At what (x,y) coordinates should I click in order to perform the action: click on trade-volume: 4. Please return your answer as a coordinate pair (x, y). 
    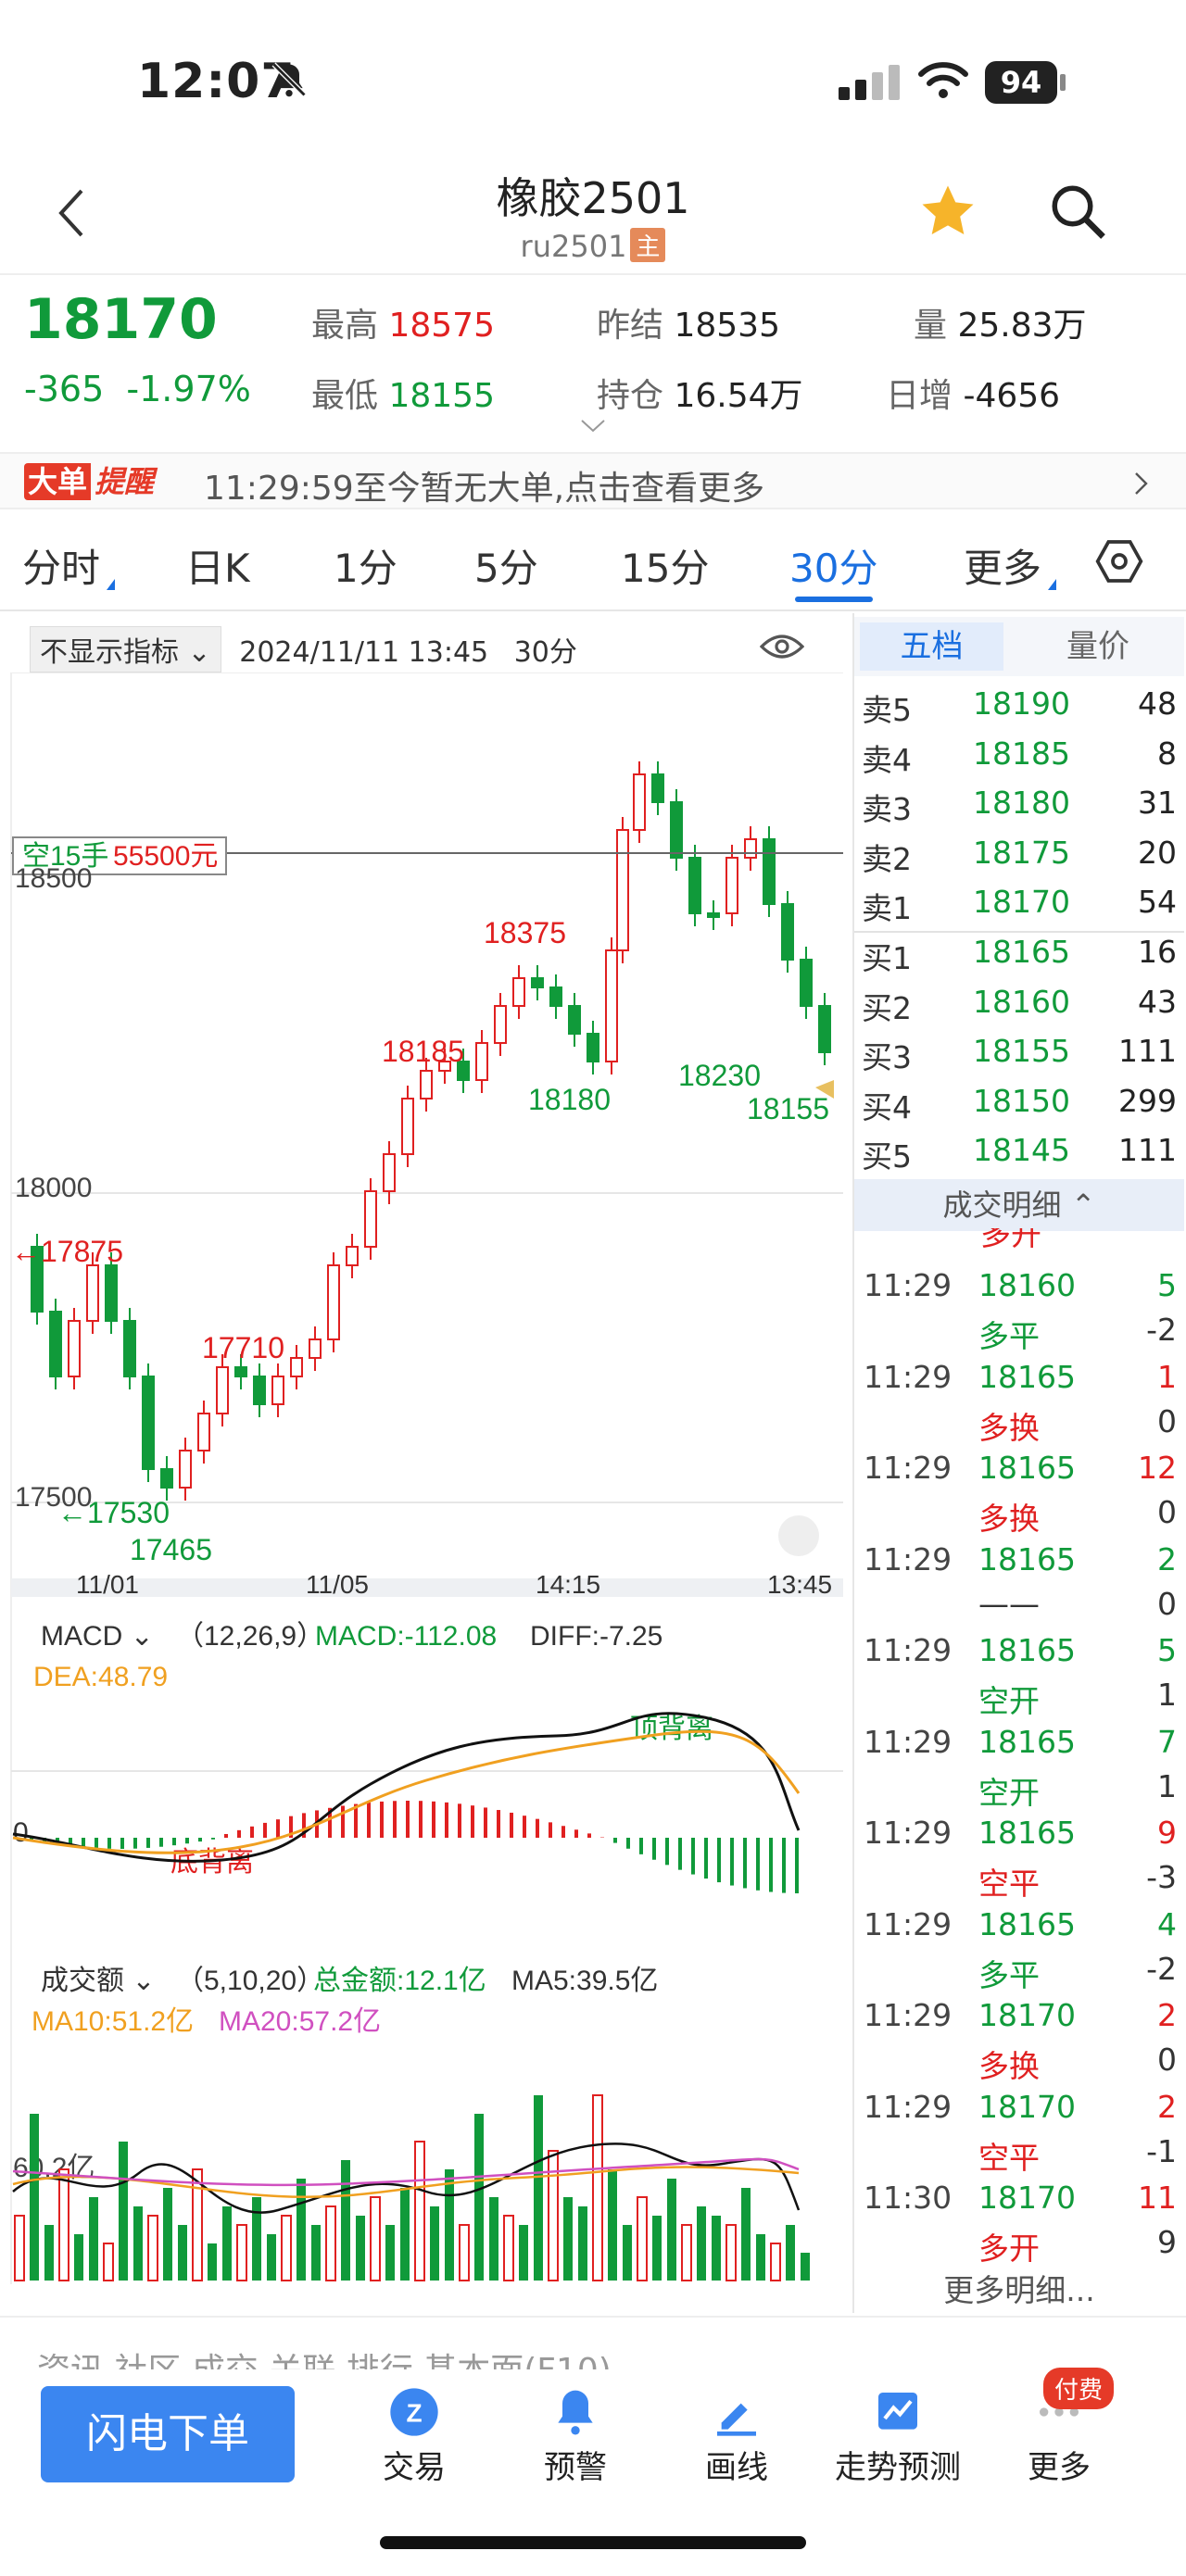
    Looking at the image, I should click on (1167, 1923).